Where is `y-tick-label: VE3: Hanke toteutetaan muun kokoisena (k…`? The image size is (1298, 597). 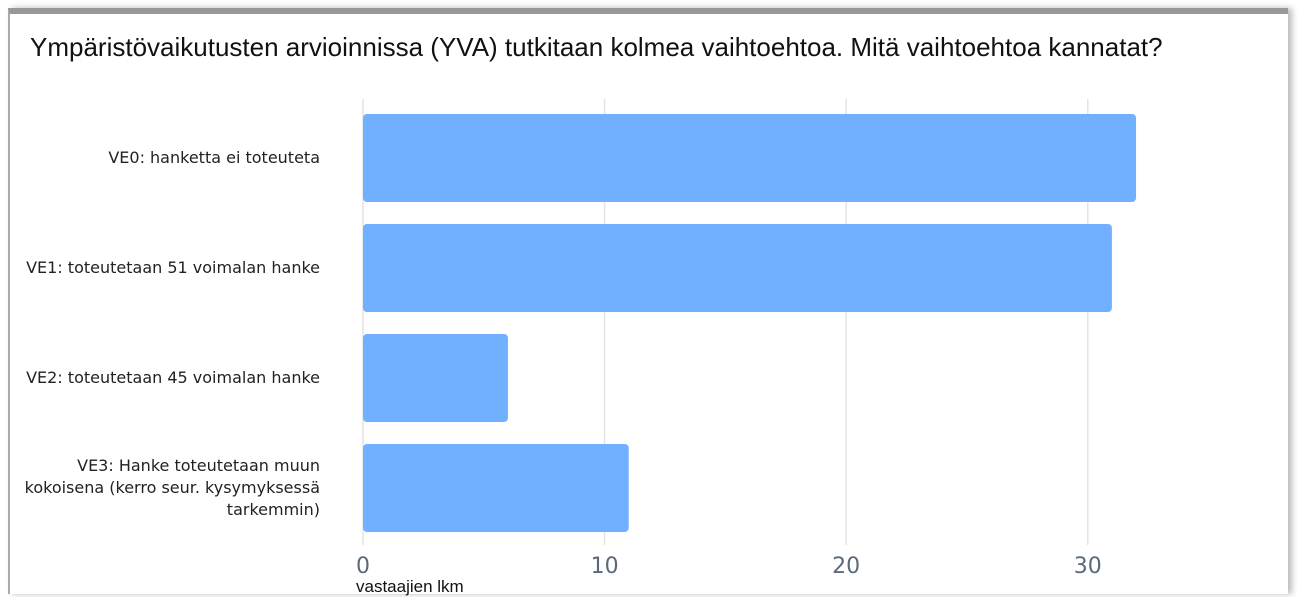 y-tick-label: VE3: Hanke toteutetaan muun kokoisena (k… is located at coordinates (172, 487).